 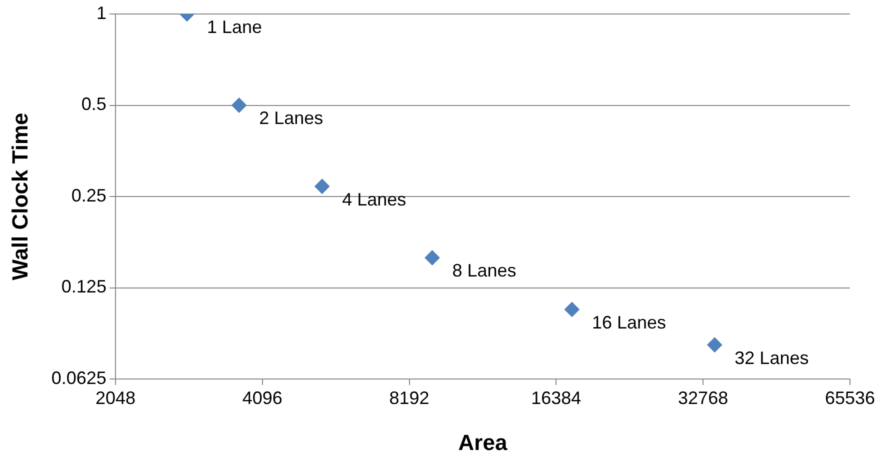 What do you see at coordinates (93, 104) in the screenshot?
I see `y-tick-label: 0.5` at bounding box center [93, 104].